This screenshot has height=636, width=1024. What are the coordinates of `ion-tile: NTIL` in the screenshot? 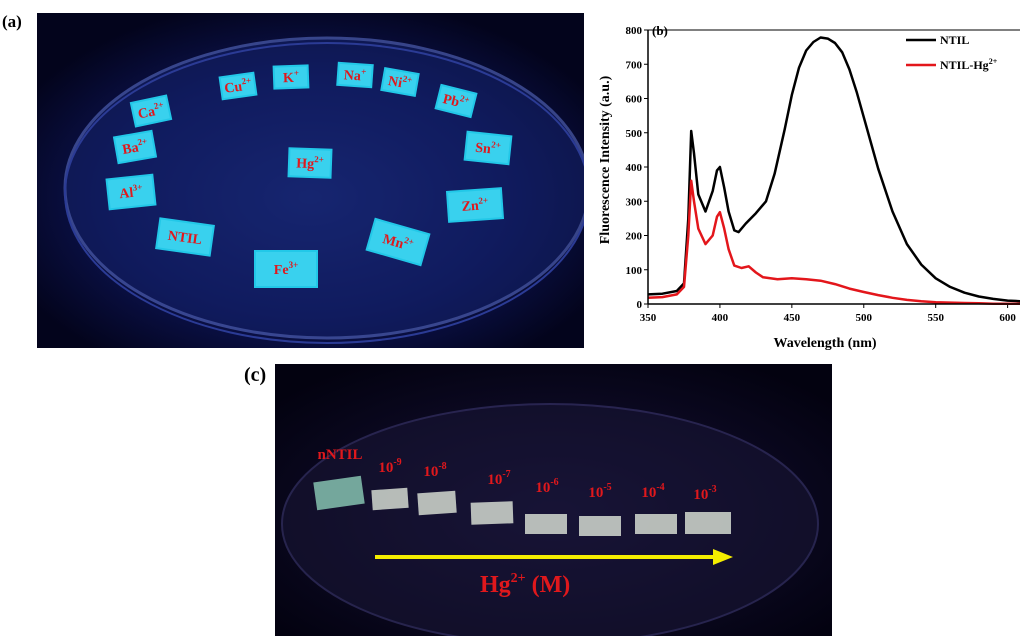 It's located at (185, 237).